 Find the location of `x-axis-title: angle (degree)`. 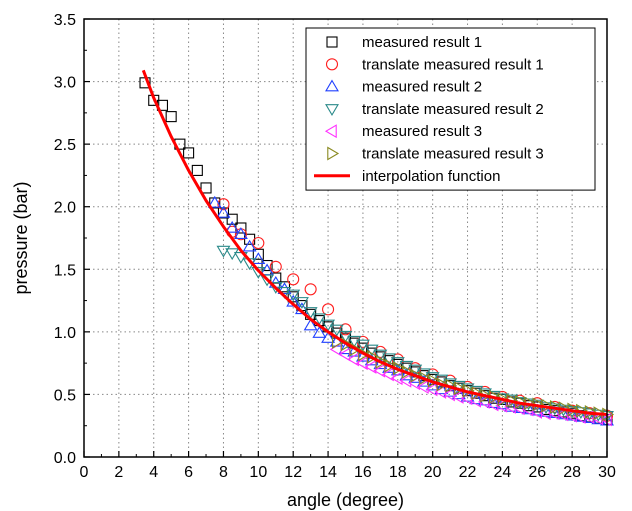

x-axis-title: angle (degree) is located at coordinates (345, 500).